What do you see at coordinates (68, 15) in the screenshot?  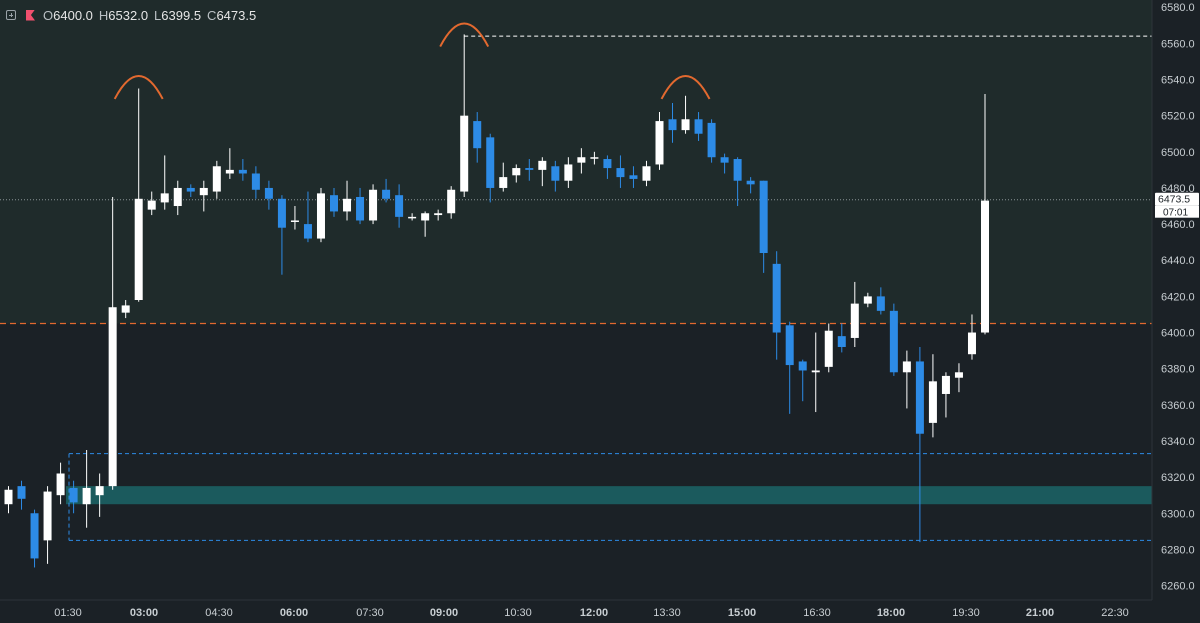 I see `open-value: O6400.0` at bounding box center [68, 15].